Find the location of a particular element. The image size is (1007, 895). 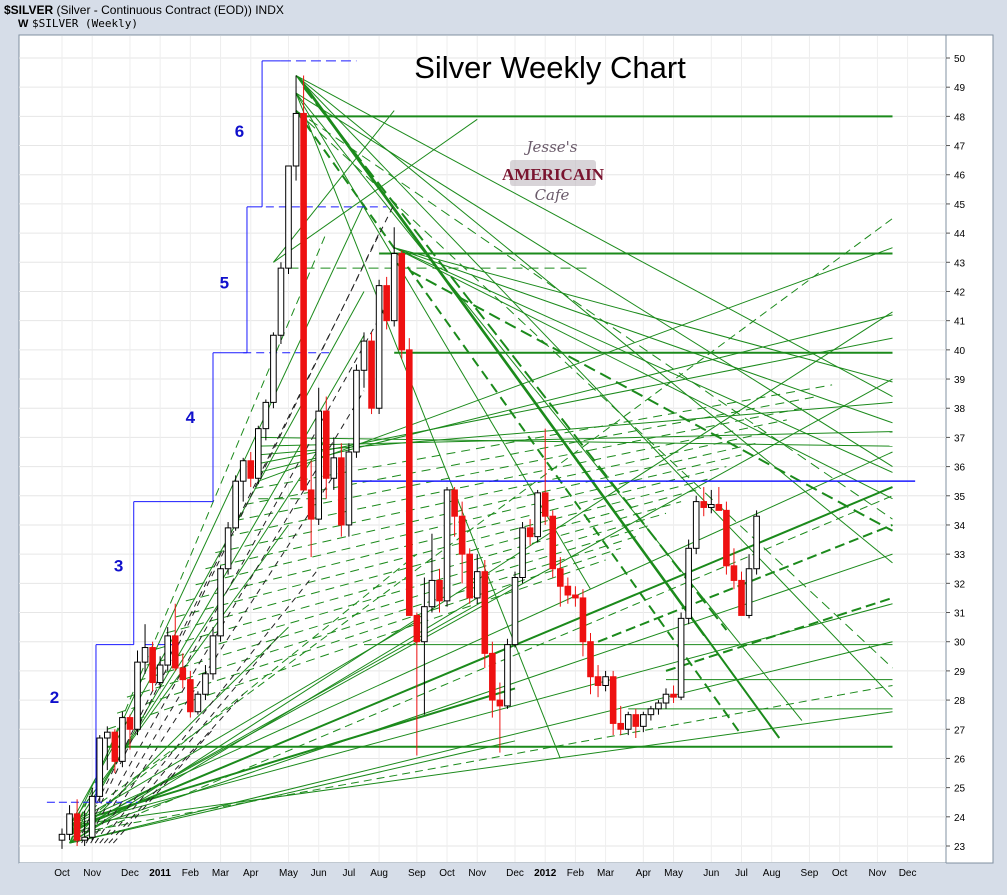

logo-line3: Cafe is located at coordinates (552, 195).